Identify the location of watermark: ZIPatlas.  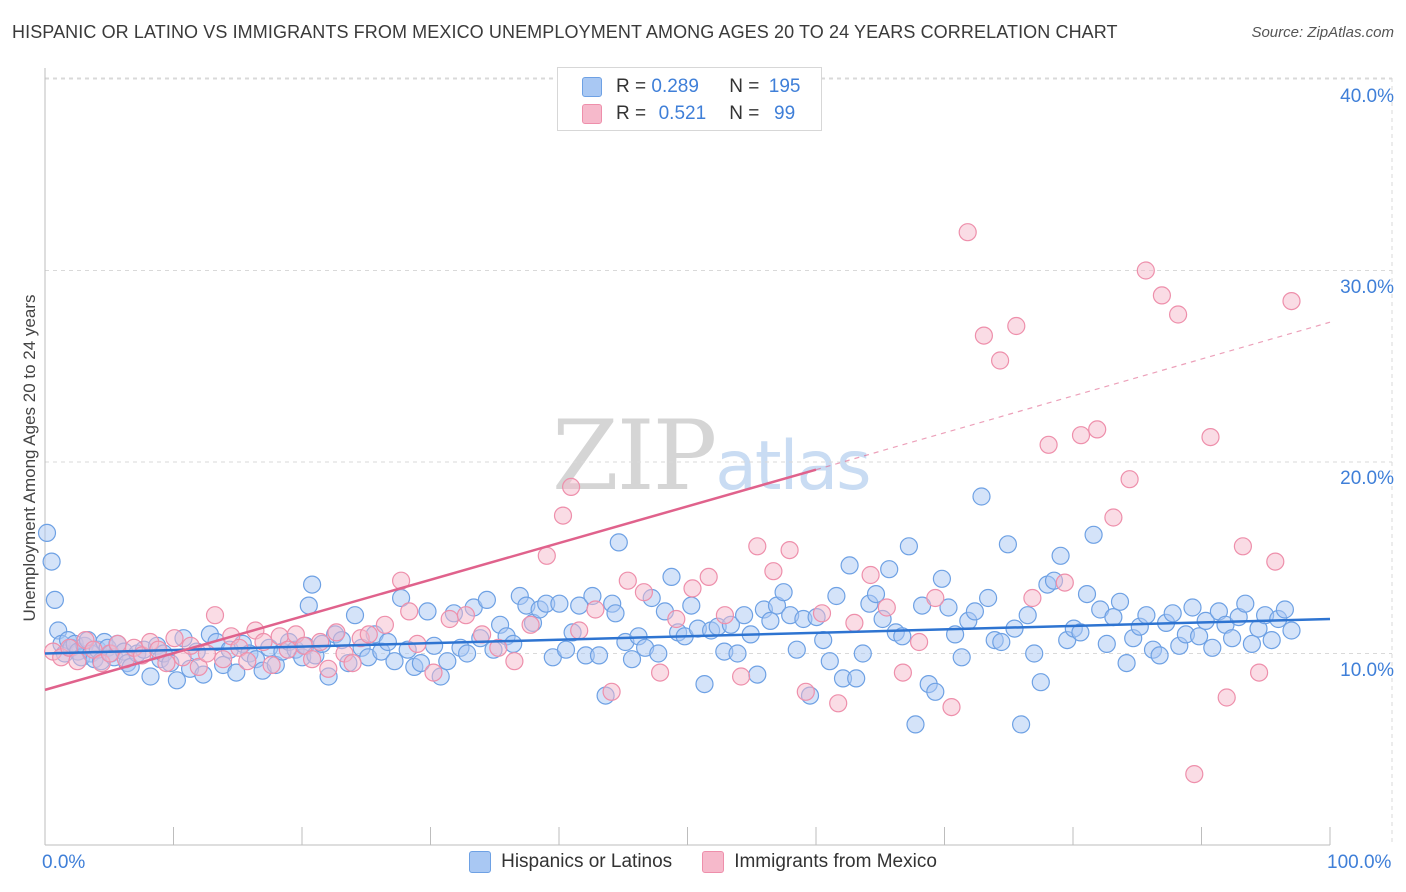
(712, 456).